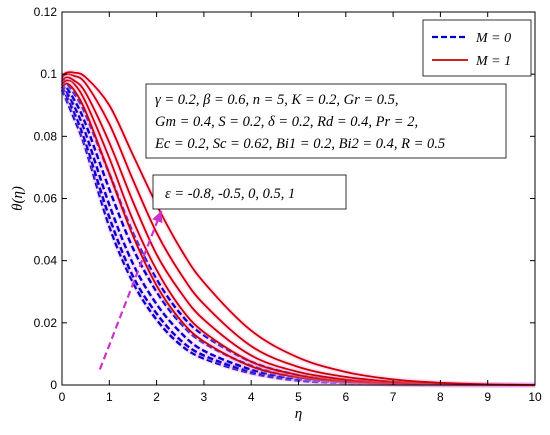 The height and width of the screenshot is (435, 550). What do you see at coordinates (46, 199) in the screenshot?
I see `y-tick-label: 0.06` at bounding box center [46, 199].